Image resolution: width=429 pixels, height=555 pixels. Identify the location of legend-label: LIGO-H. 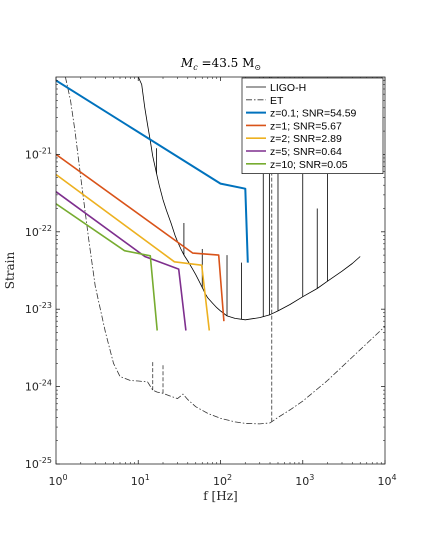
(288, 88).